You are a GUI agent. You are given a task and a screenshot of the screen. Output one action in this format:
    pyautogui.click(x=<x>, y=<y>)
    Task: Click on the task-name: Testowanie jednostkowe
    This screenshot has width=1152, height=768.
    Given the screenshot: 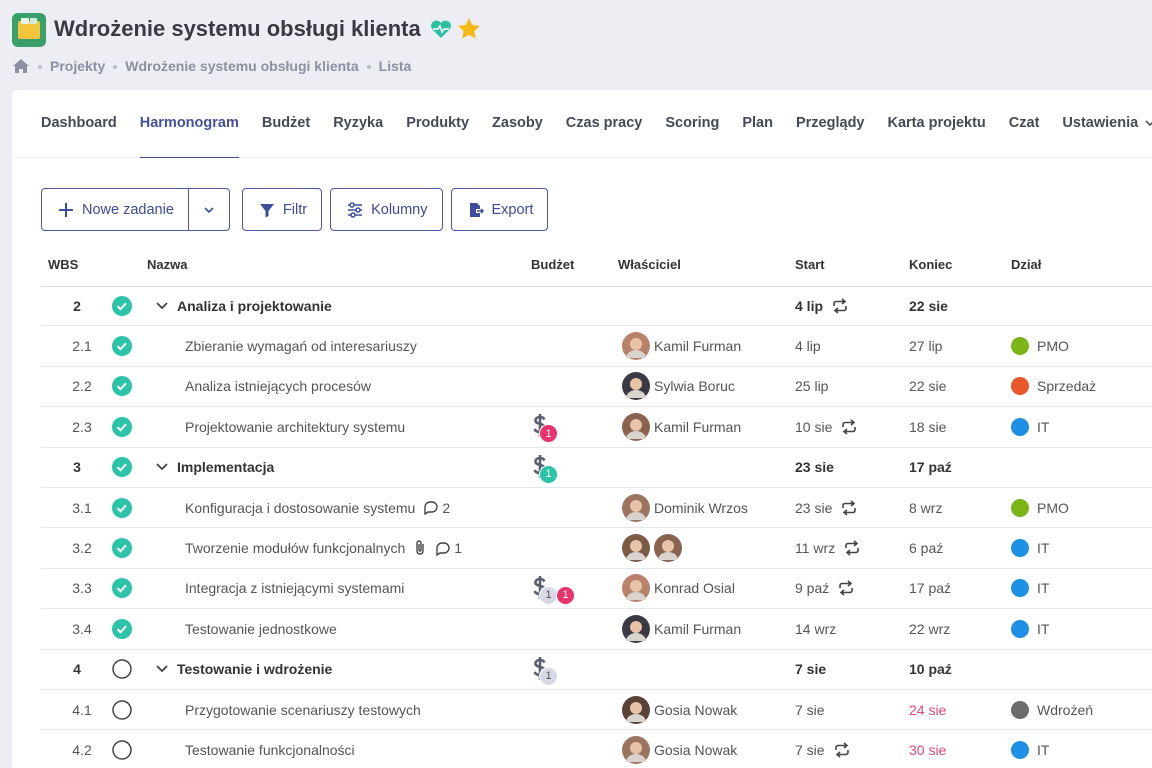 What is the action you would take?
    pyautogui.click(x=261, y=628)
    